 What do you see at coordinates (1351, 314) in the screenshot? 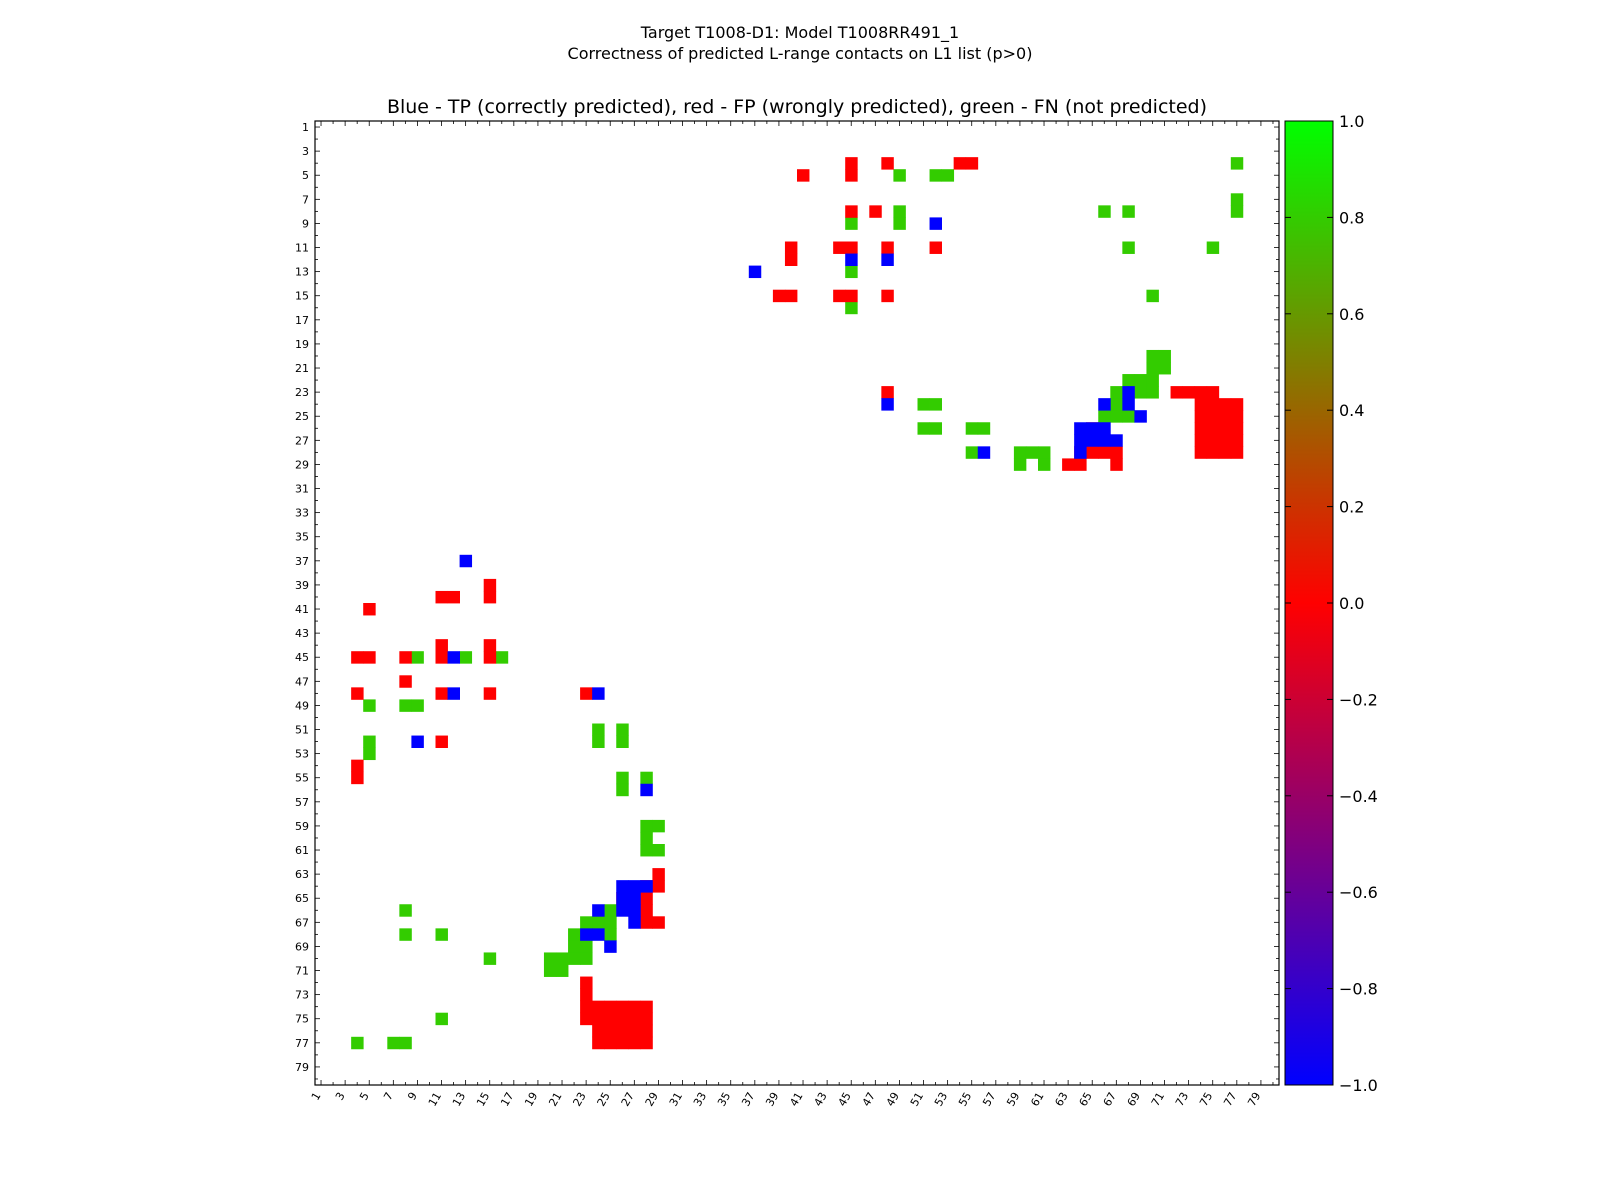
I see `colorbar-tick-label: 0.6` at bounding box center [1351, 314].